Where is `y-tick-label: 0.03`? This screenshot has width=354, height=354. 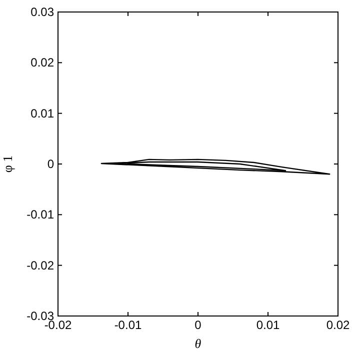 y-tick-label: 0.03 is located at coordinates (42, 12).